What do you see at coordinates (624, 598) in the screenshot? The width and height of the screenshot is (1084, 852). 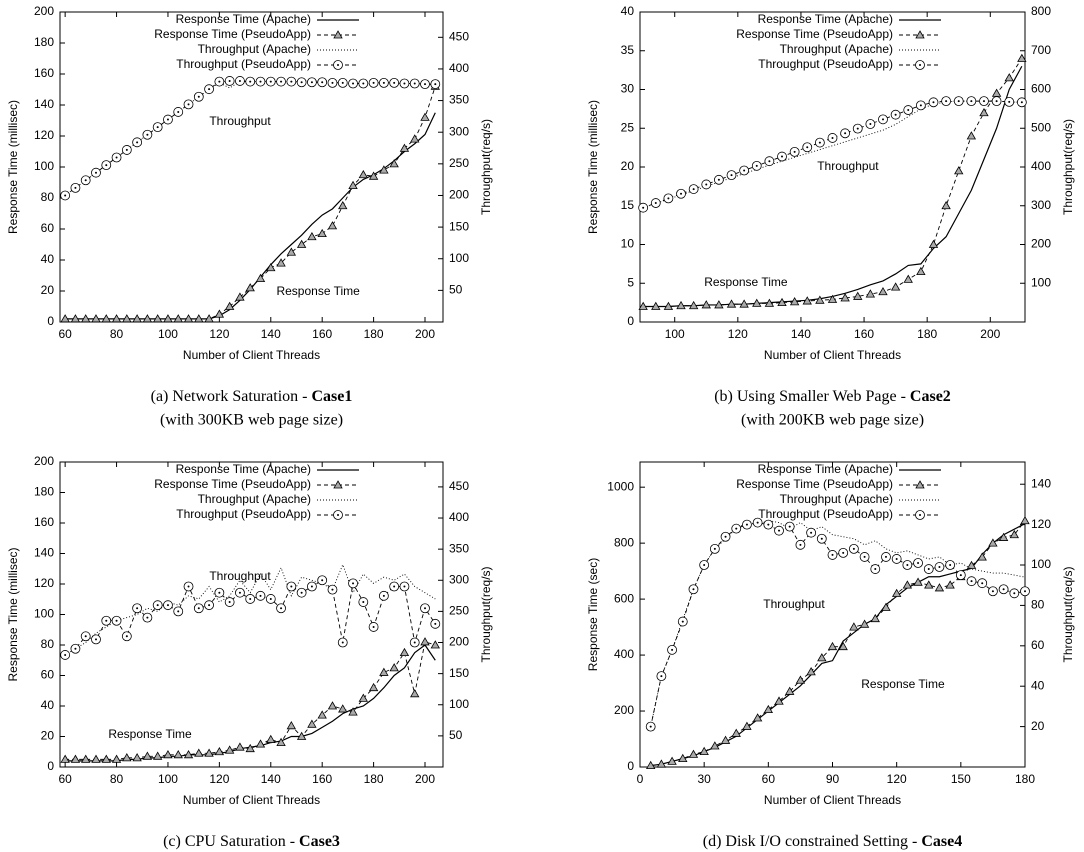 I see `y-tick-label: 600` at bounding box center [624, 598].